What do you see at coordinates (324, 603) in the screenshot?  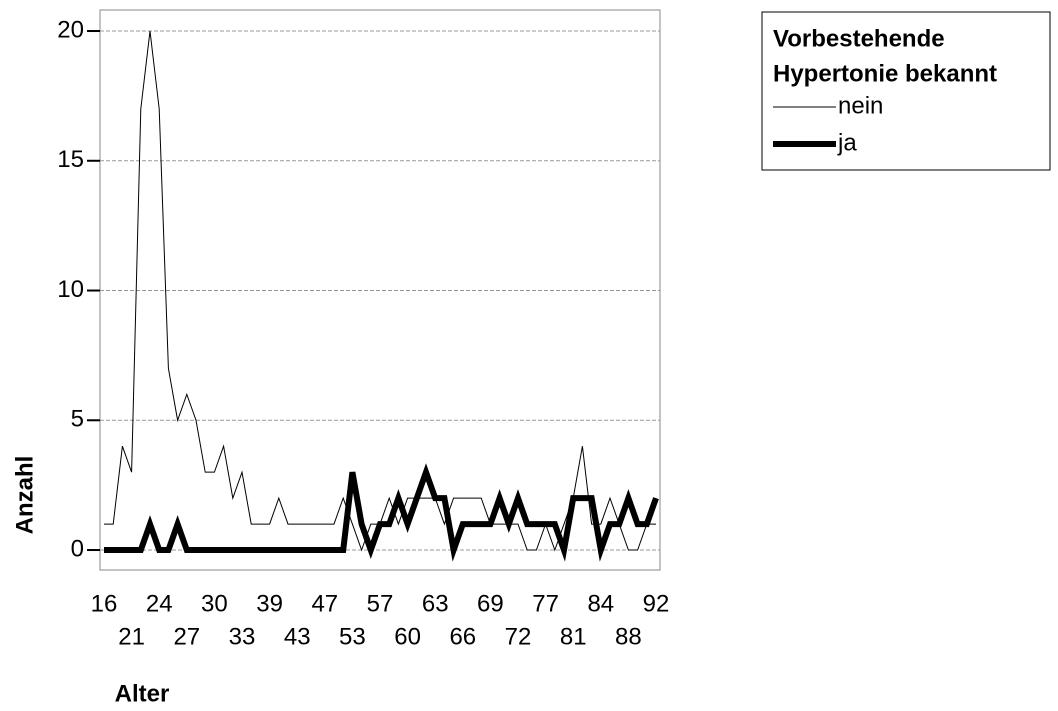 I see `x-tick-label: 47` at bounding box center [324, 603].